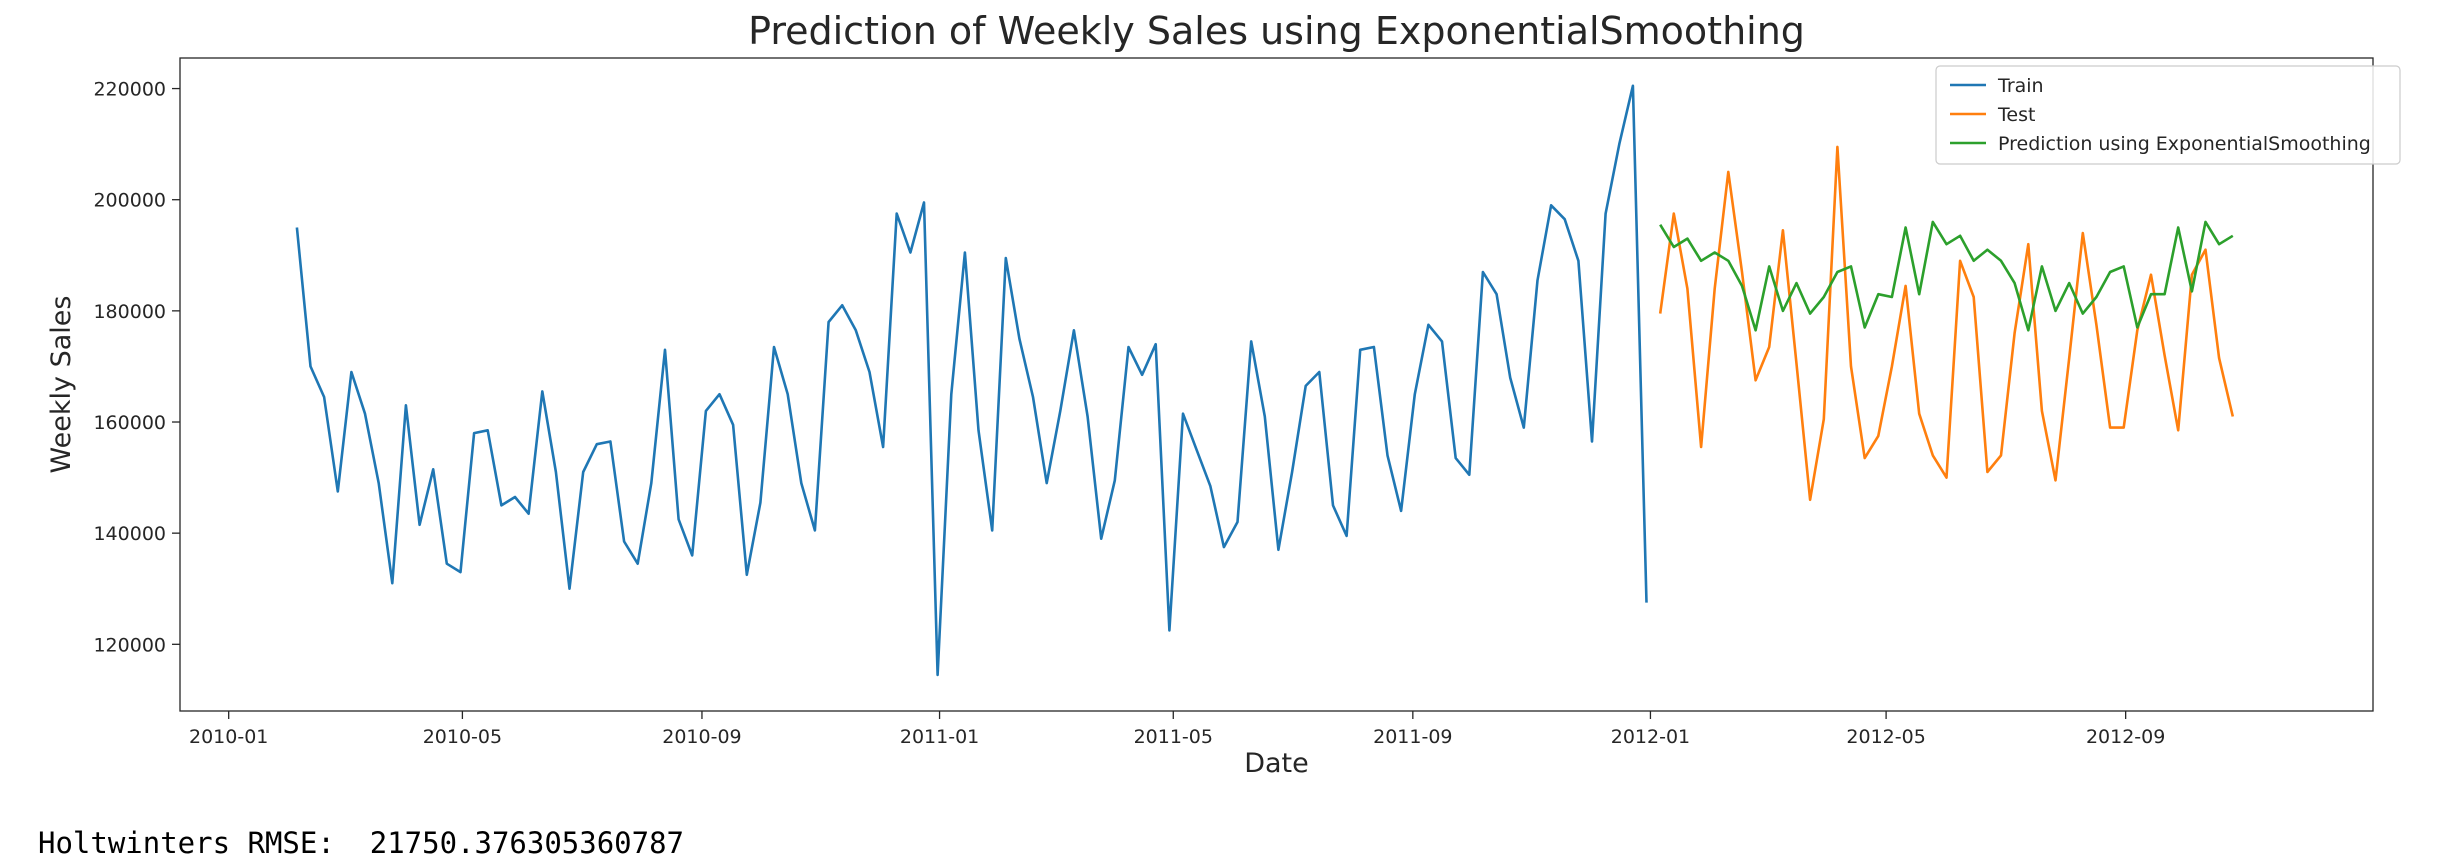  I want to click on x-axis-label: Date, so click(1276, 763).